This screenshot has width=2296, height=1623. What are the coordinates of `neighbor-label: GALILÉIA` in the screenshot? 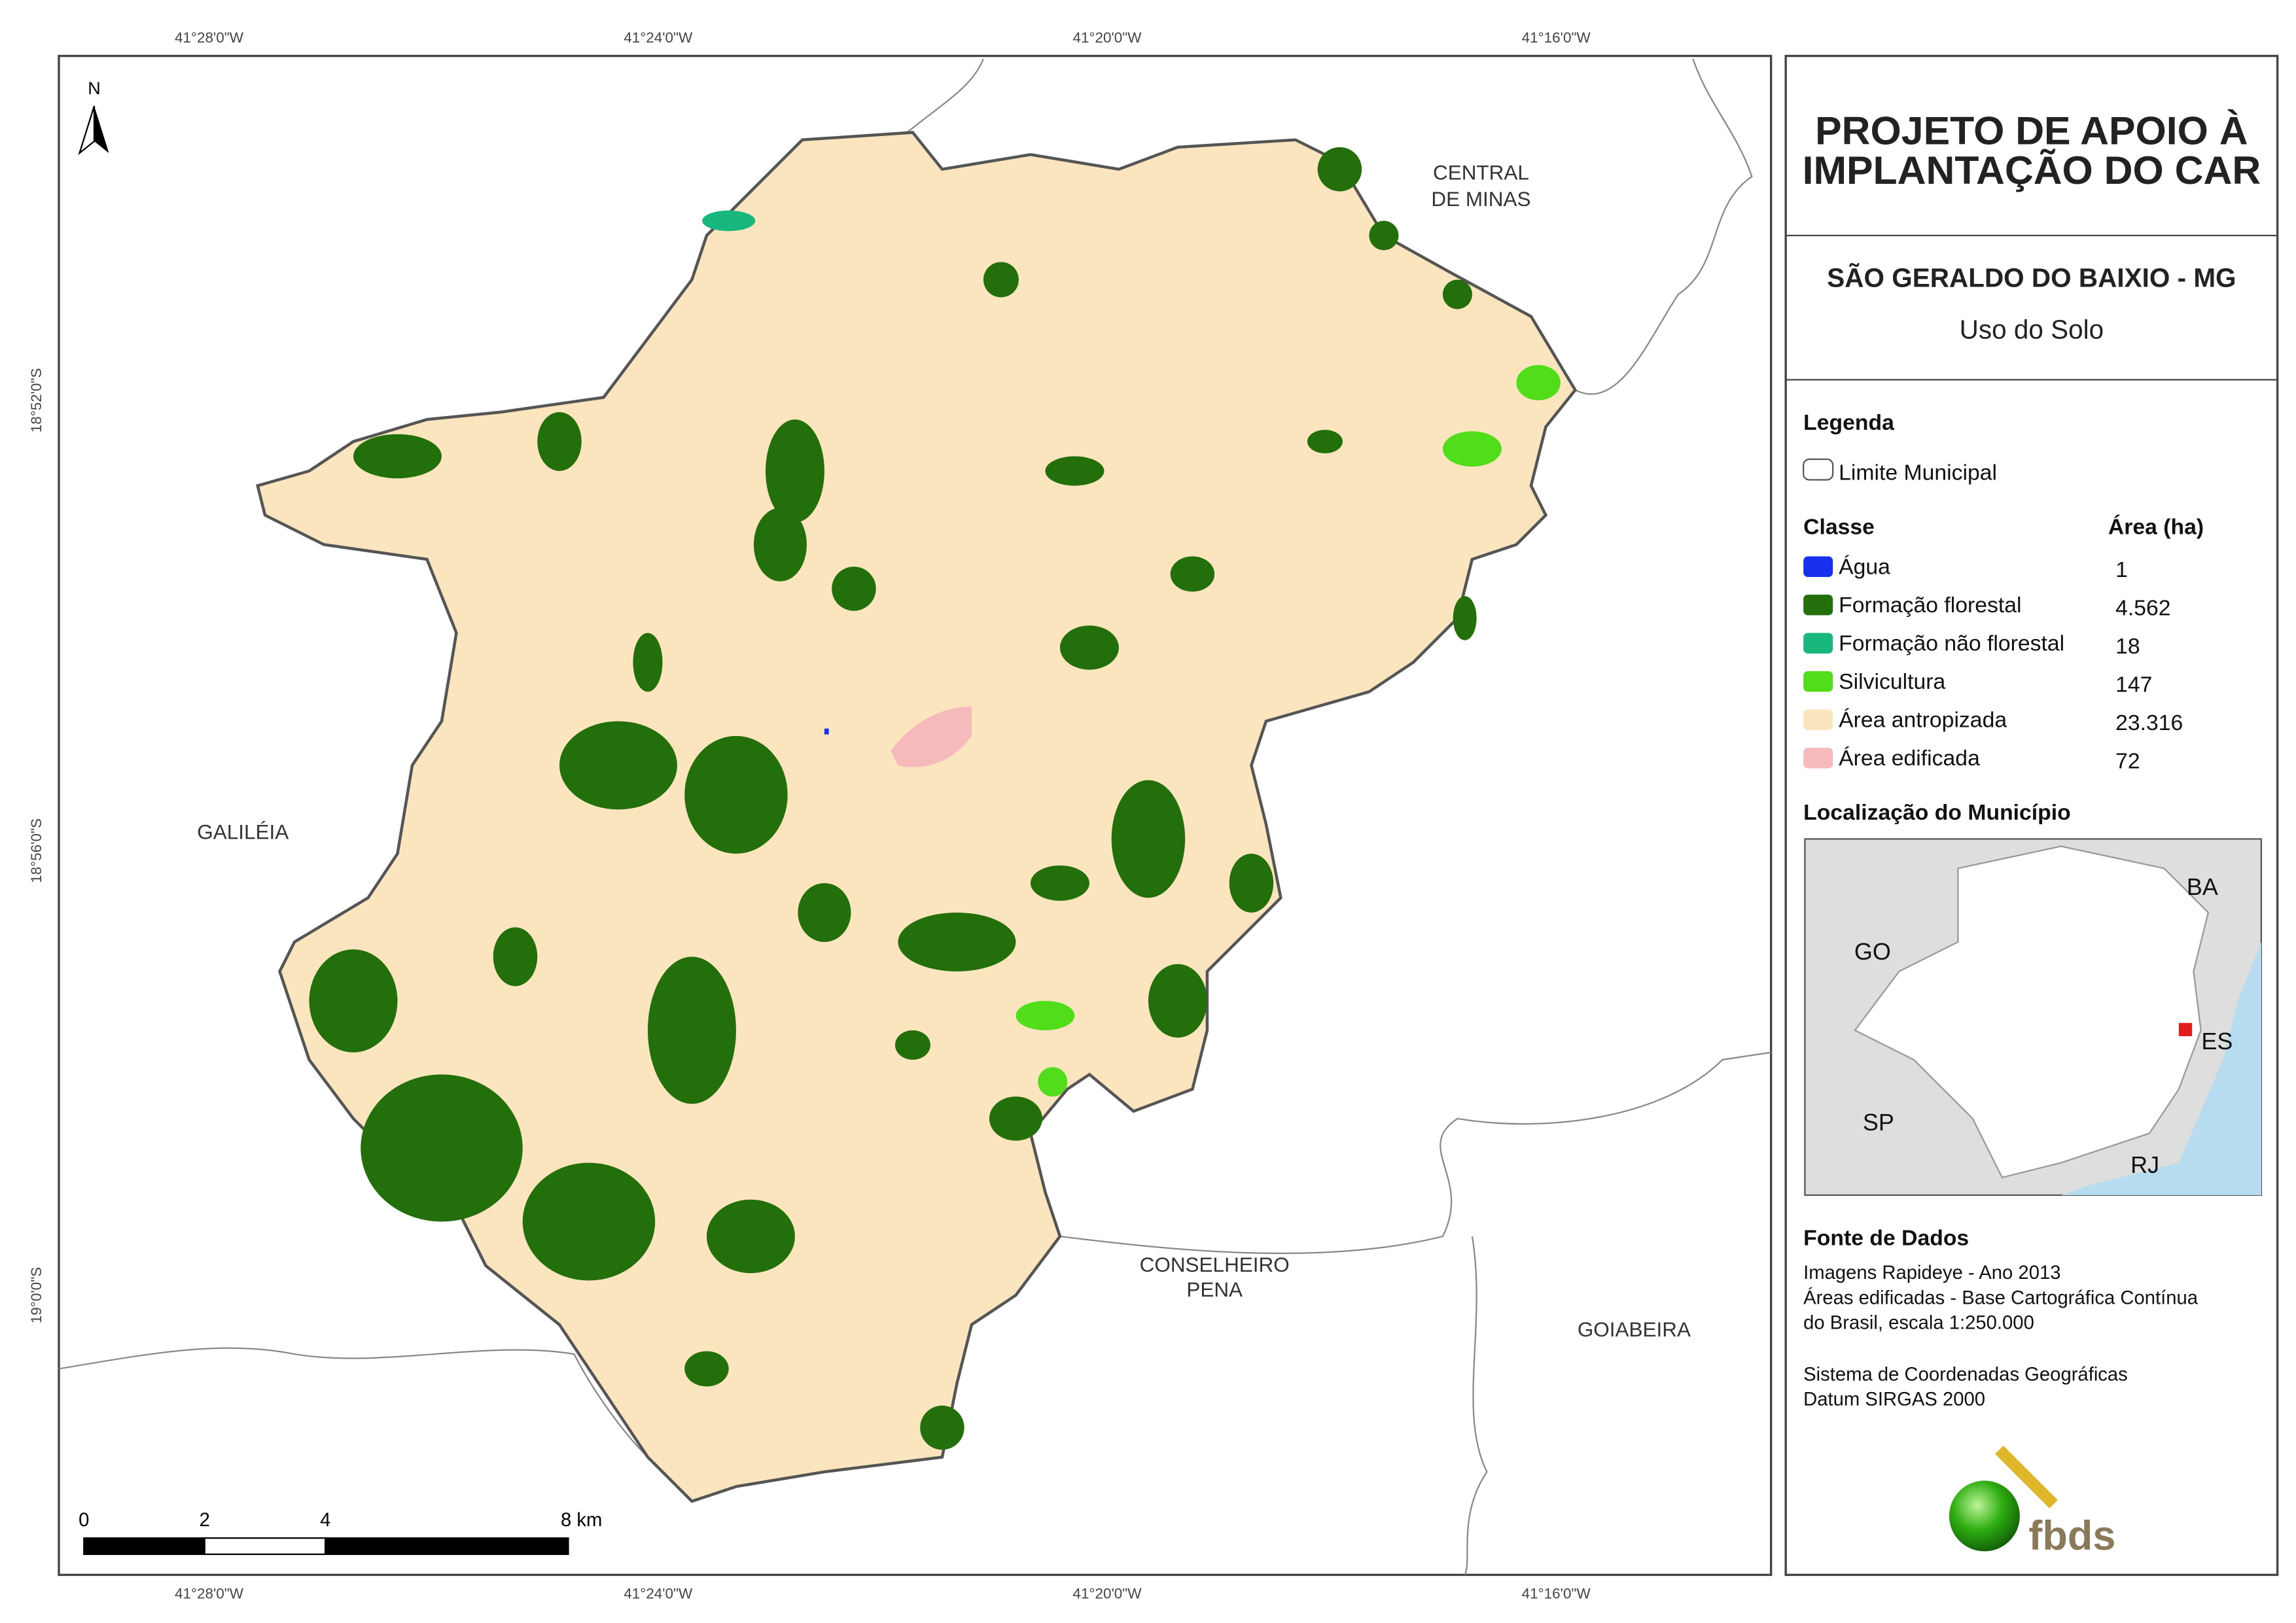 It's located at (243, 832).